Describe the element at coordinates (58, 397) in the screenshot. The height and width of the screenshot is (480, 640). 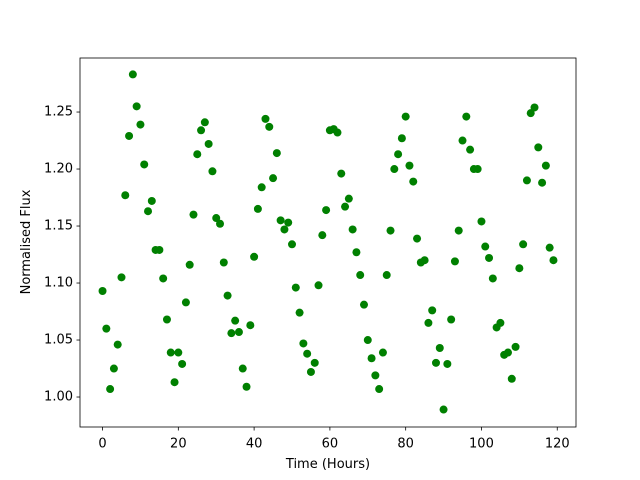
I see `y-tick-label: 1.00` at that location.